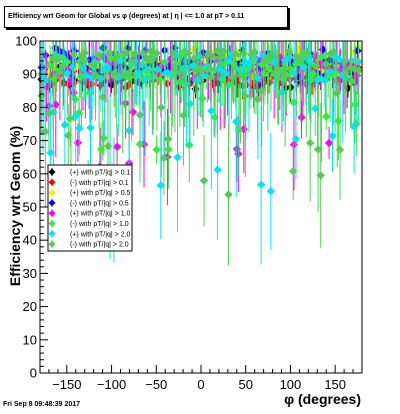 Image resolution: width=400 pixels, height=414 pixels. I want to click on y-tick-label: 50, so click(30, 207).